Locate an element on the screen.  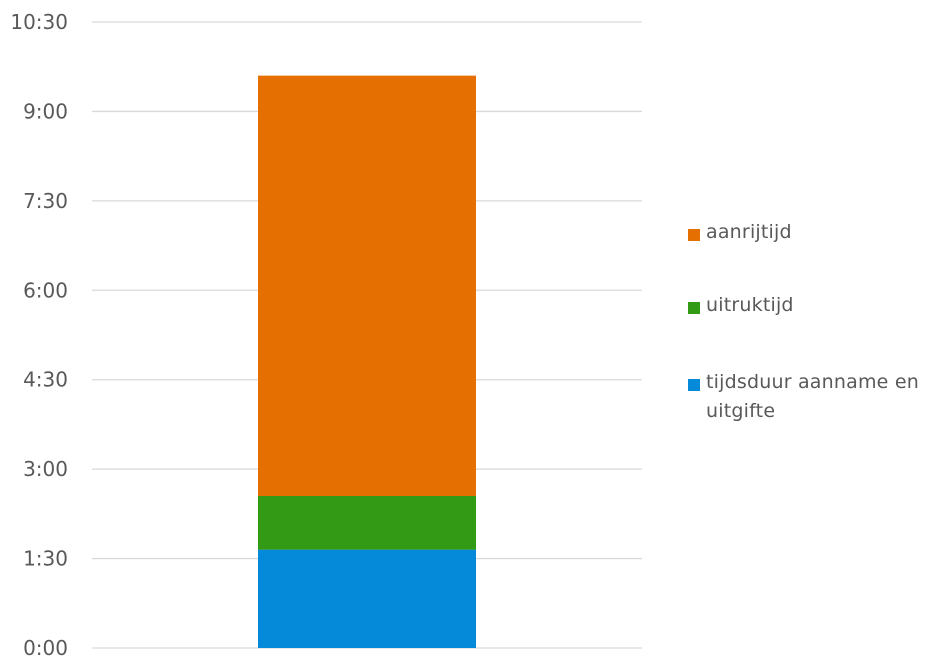
legend-label: uitruktijd is located at coordinates (750, 305).